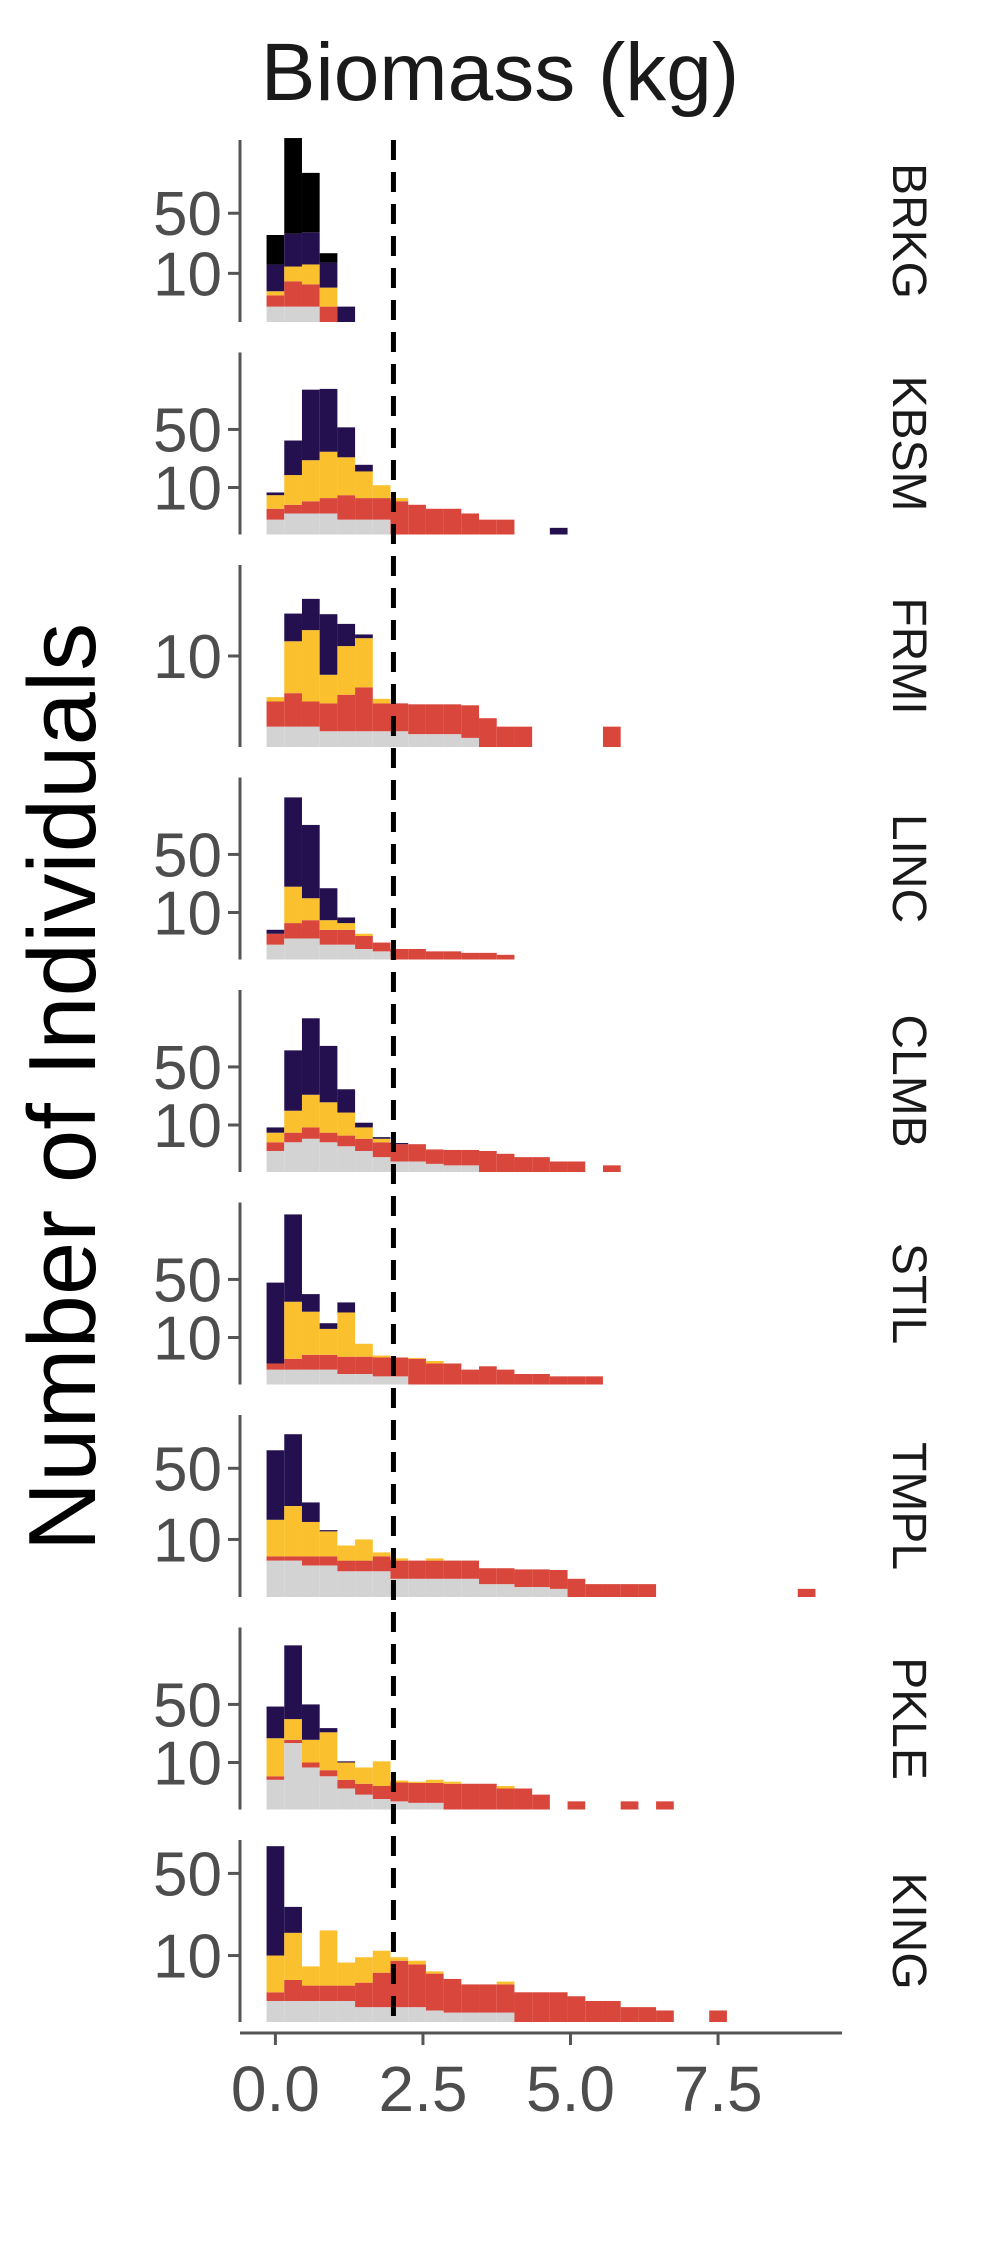  Describe the element at coordinates (570, 2089) in the screenshot. I see `x-tick-label: 5.0` at that location.